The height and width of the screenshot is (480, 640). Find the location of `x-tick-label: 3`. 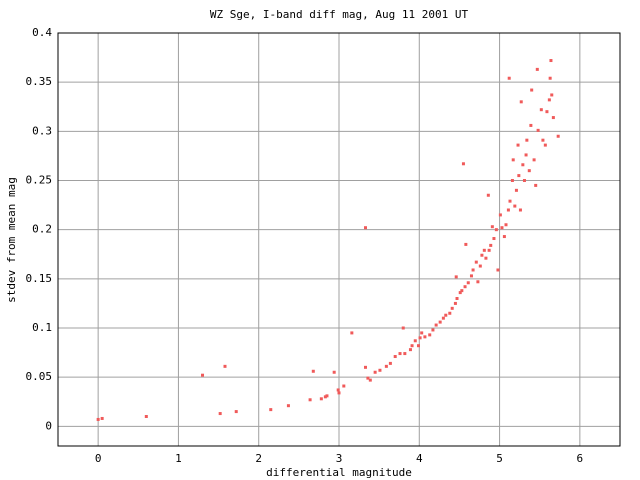

x-tick-label: 3 is located at coordinates (339, 458).